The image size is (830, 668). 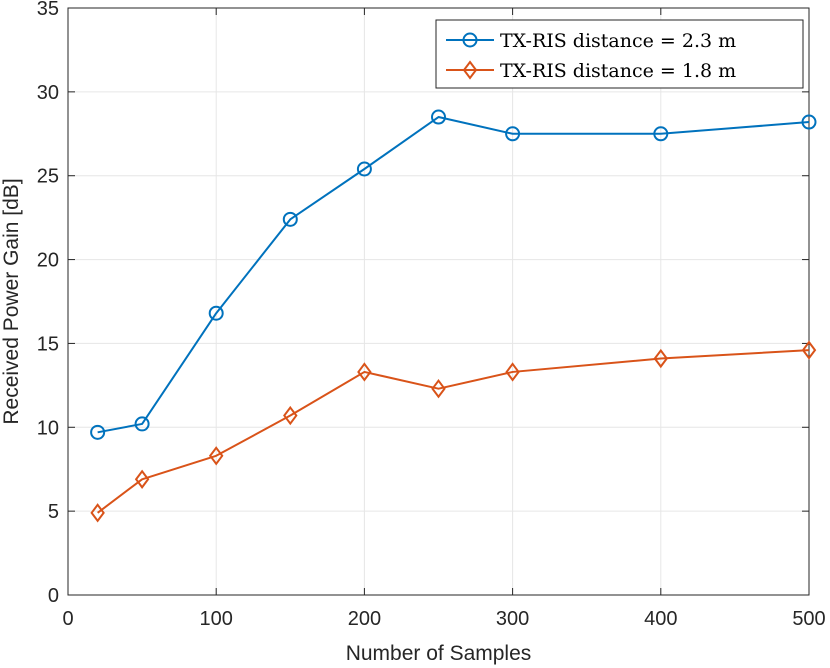 I want to click on x-tick-label: 200, so click(x=364, y=619).